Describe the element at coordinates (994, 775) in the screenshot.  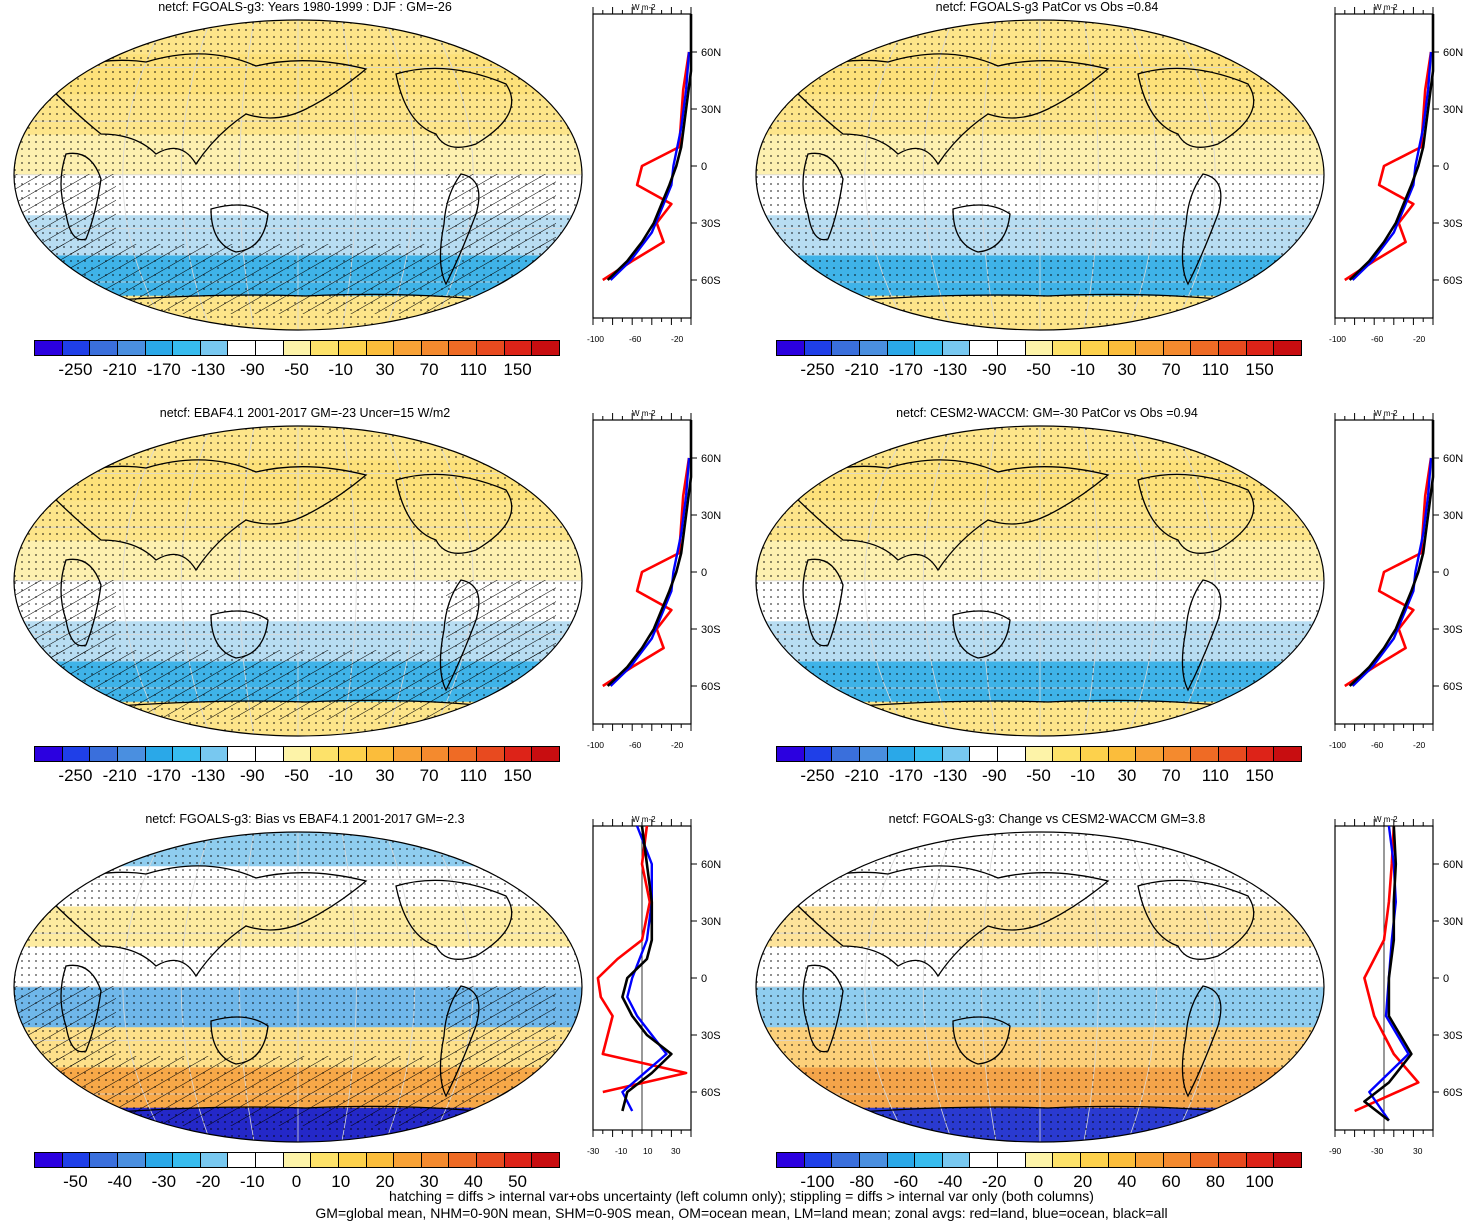
I see `colorbar-tick-label: -90` at that location.